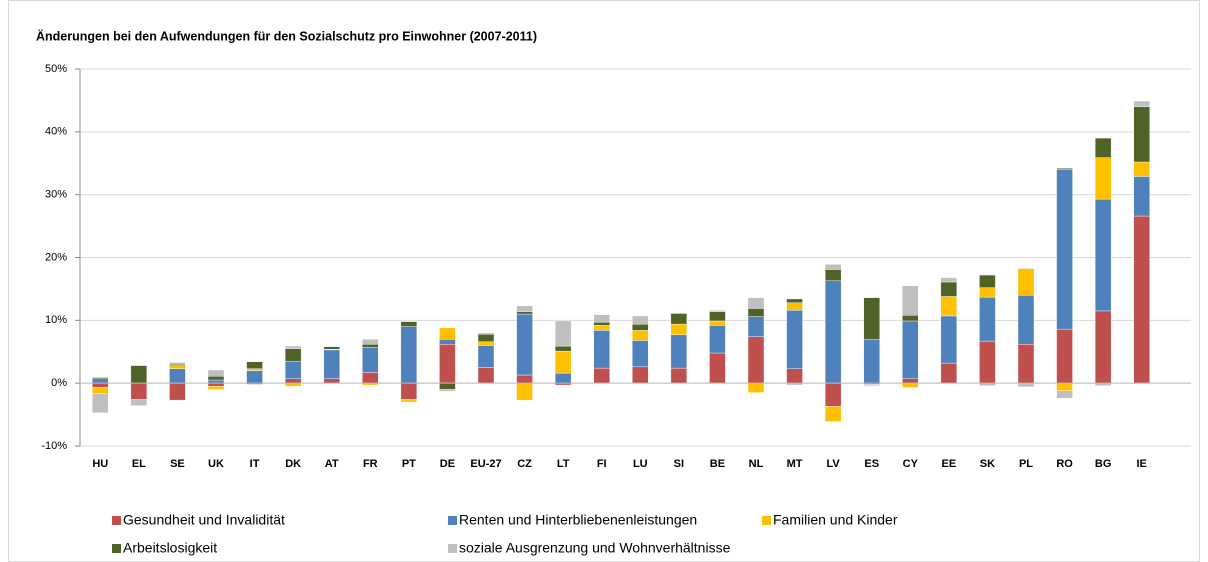  What do you see at coordinates (370, 464) in the screenshot?
I see `x-tick-label: FR` at bounding box center [370, 464].